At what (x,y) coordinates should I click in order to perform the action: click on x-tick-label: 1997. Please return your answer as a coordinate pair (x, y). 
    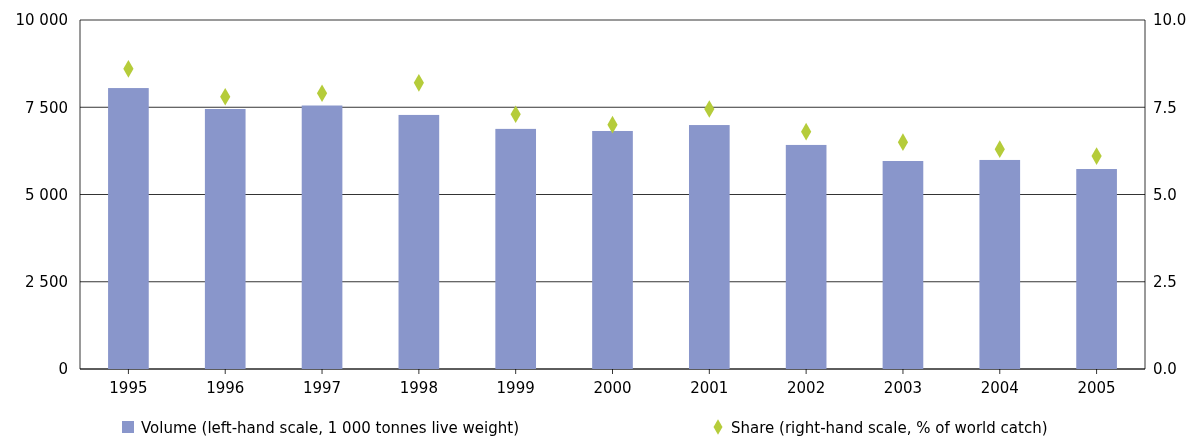
    Looking at the image, I should click on (322, 388).